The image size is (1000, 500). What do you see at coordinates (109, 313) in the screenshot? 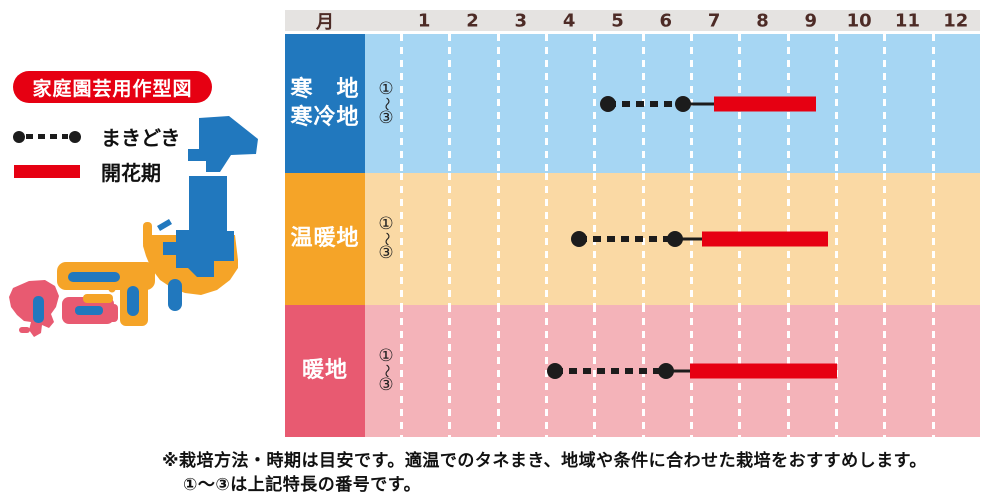
I see `map-shikoku-east` at bounding box center [109, 313].